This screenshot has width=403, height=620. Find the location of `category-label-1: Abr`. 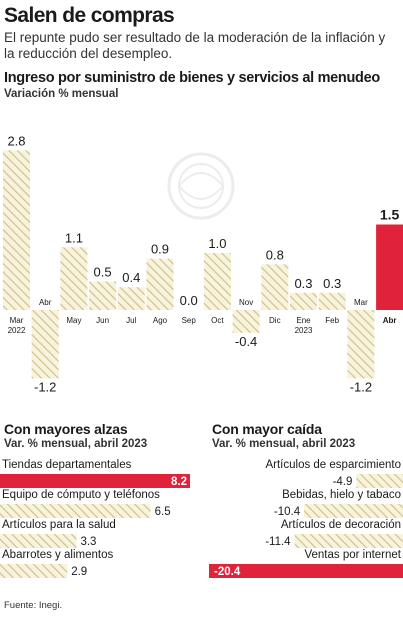

category-label-1: Abr is located at coordinates (45, 302).